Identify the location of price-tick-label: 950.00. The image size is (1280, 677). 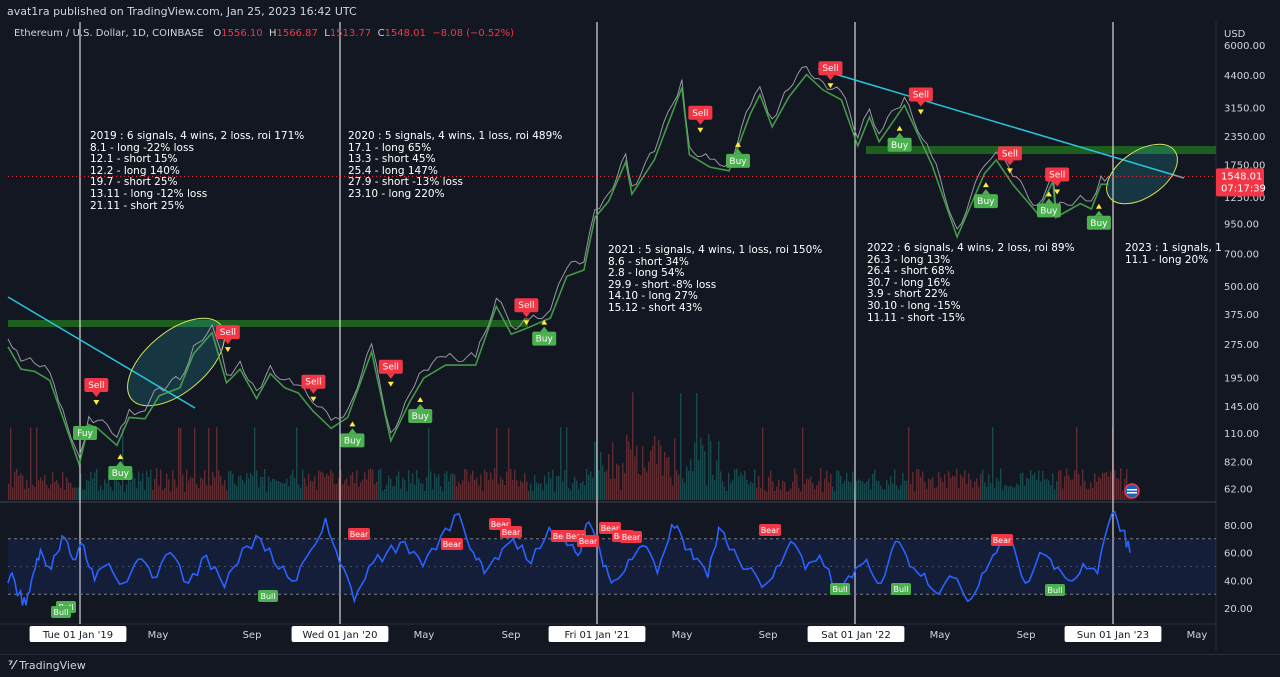
(1241, 225).